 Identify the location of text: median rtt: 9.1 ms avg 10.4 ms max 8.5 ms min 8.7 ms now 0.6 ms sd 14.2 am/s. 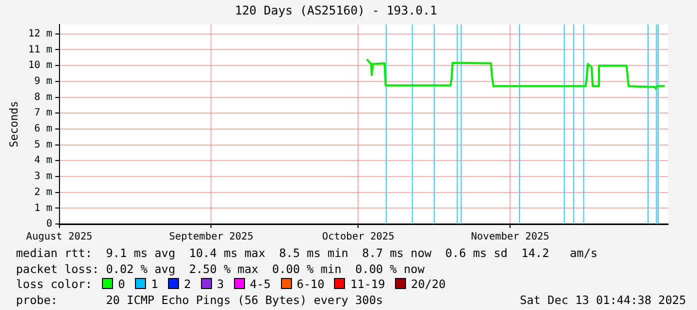
(307, 253).